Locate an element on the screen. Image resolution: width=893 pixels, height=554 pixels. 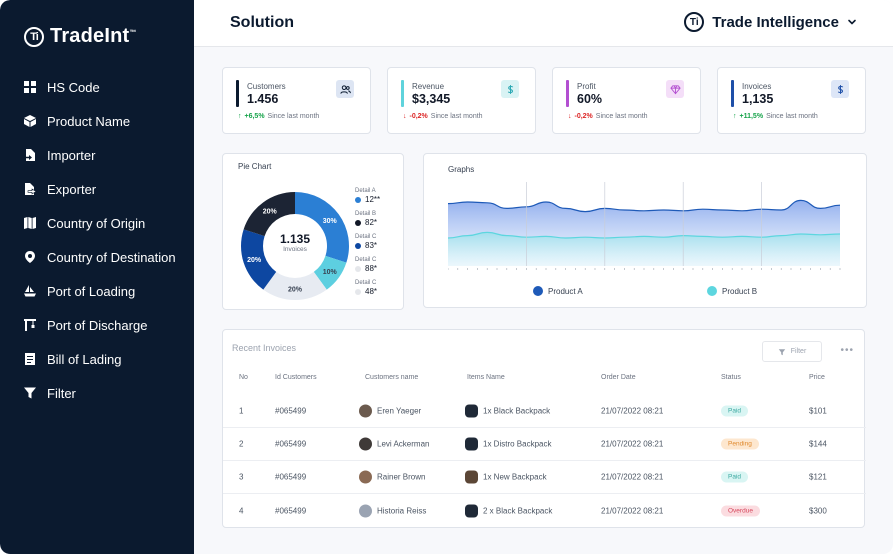
kpi-value: 60% is located at coordinates (590, 99).